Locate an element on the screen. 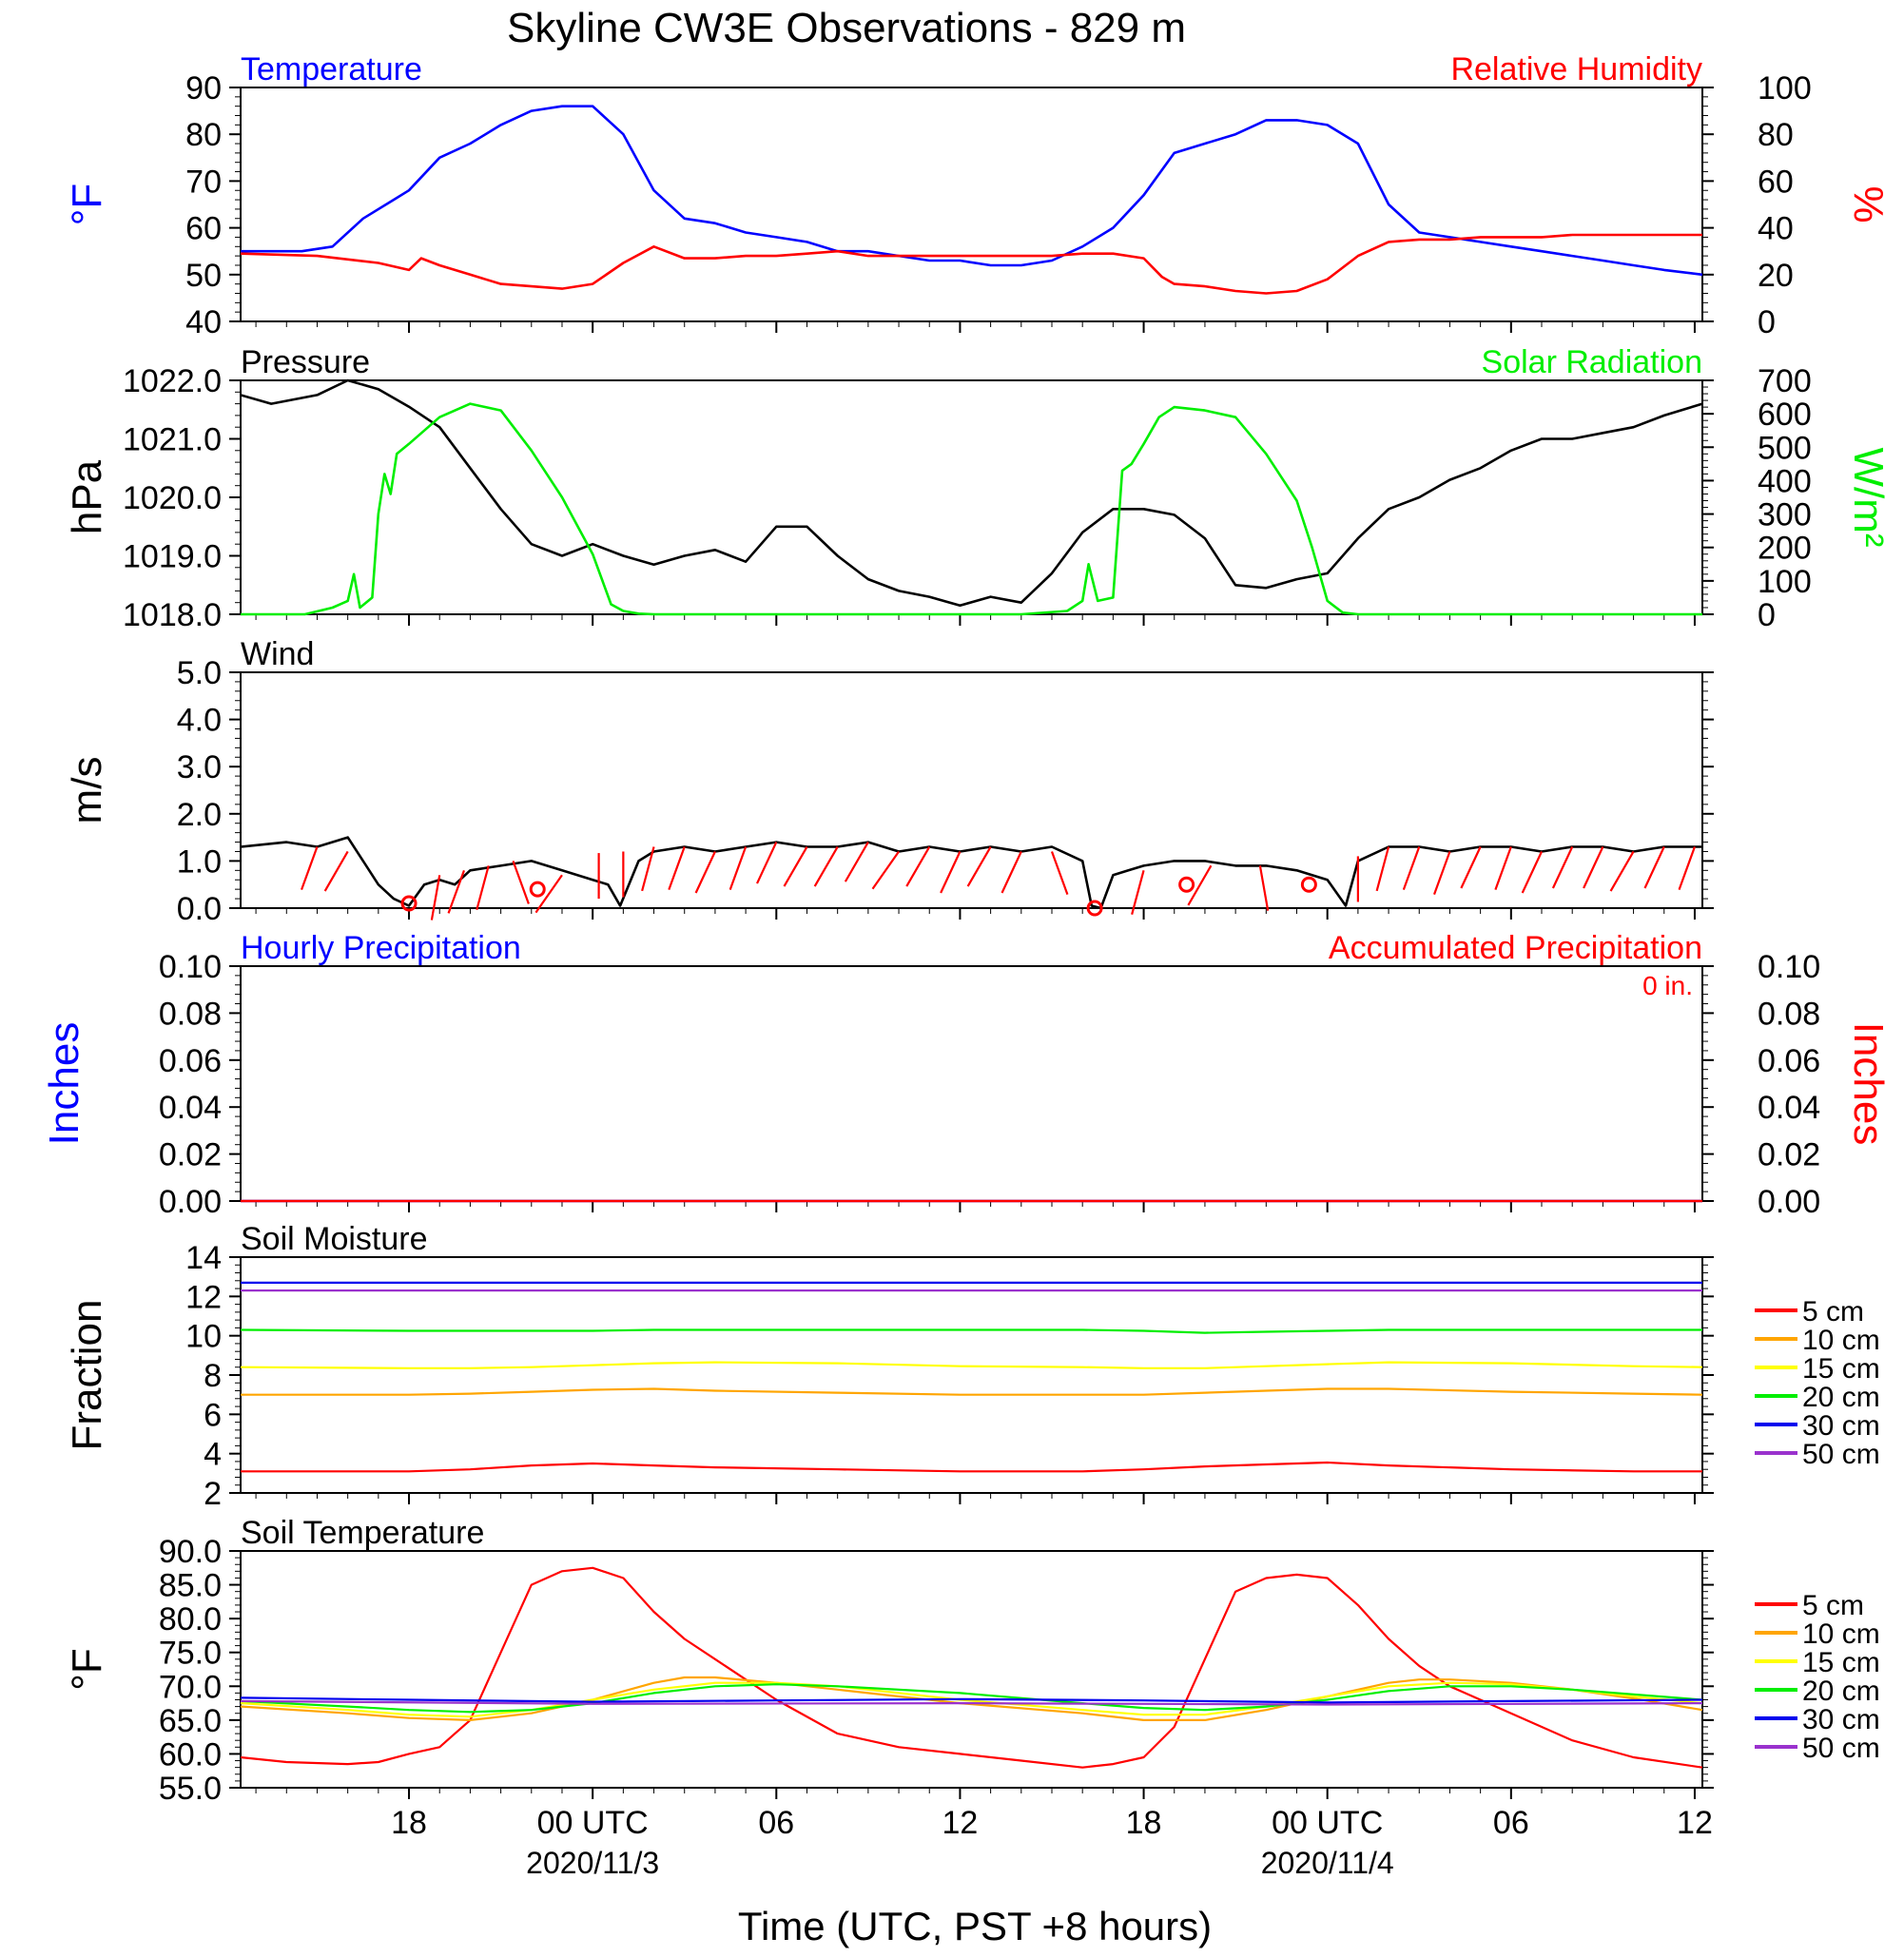 The height and width of the screenshot is (1957, 1904). series-line-50-cm is located at coordinates (971, 1702).